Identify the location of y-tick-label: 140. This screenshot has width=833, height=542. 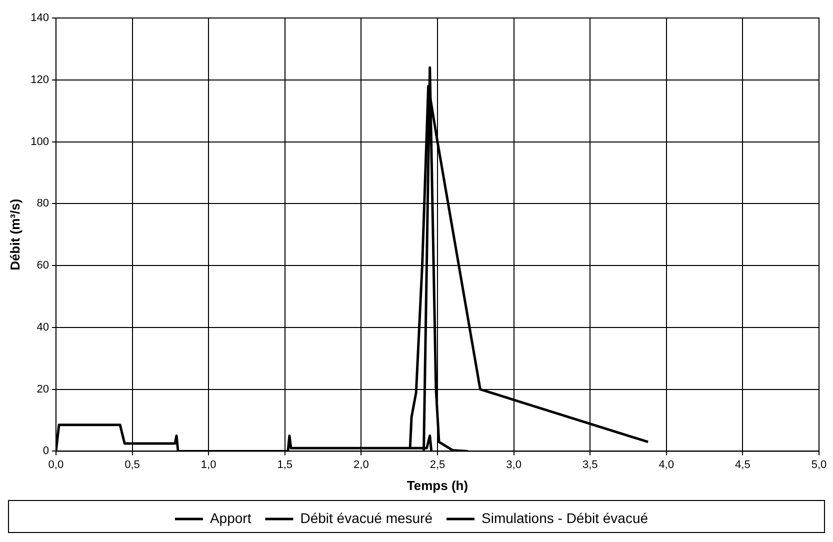
(39, 18).